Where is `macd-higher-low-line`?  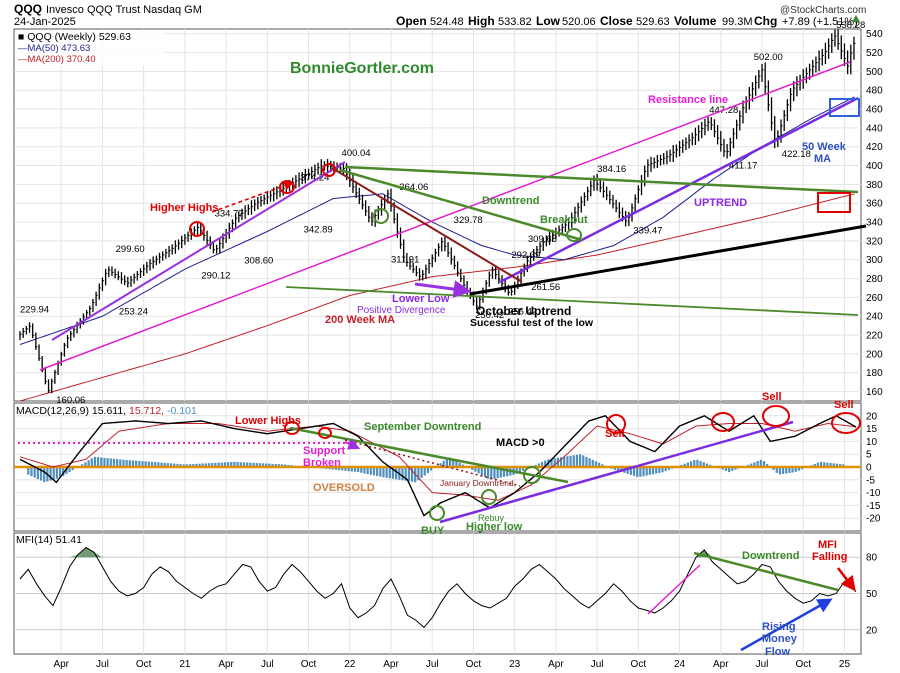 macd-higher-low-line is located at coordinates (616, 472).